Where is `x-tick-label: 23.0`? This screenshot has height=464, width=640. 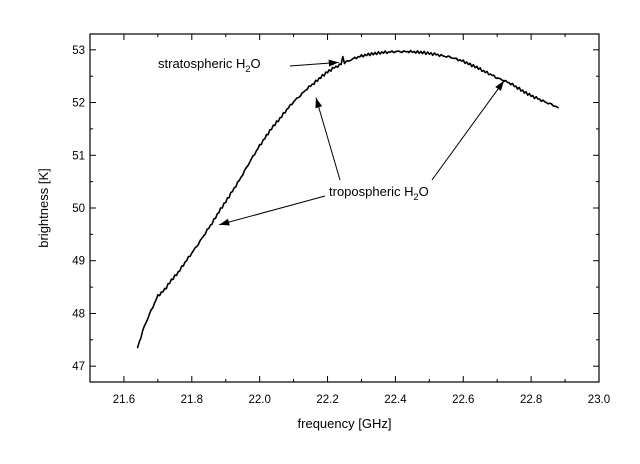
x-tick-label: 23.0 is located at coordinates (599, 400).